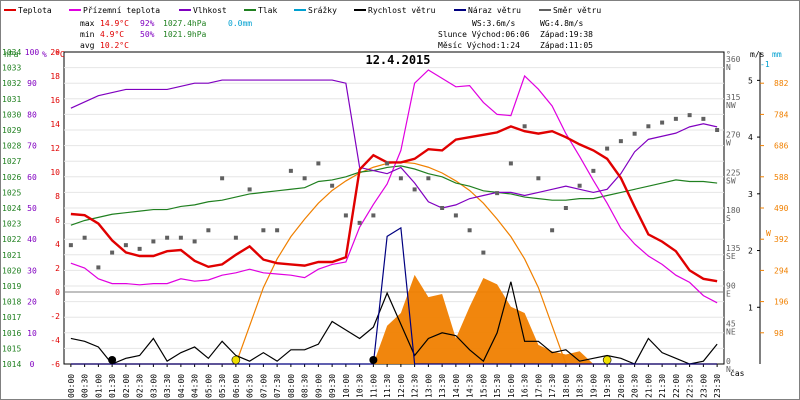  I want to click on stats-max-pressure: 1027.4hPa, so click(185, 23).